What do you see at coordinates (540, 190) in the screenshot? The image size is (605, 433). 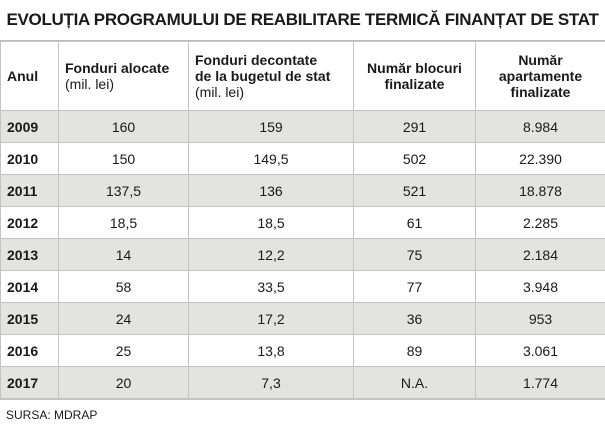 I see `cell-apartments: 18.878` at bounding box center [540, 190].